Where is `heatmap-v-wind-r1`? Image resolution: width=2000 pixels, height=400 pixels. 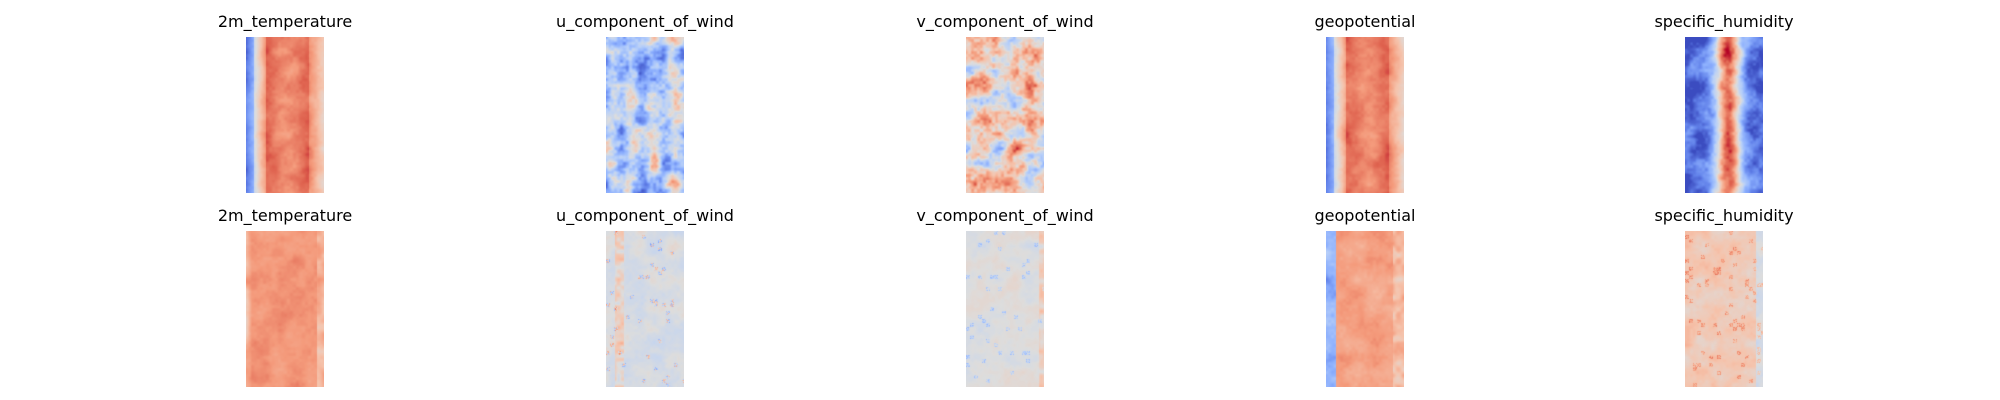 heatmap-v-wind-r1 is located at coordinates (1005, 115).